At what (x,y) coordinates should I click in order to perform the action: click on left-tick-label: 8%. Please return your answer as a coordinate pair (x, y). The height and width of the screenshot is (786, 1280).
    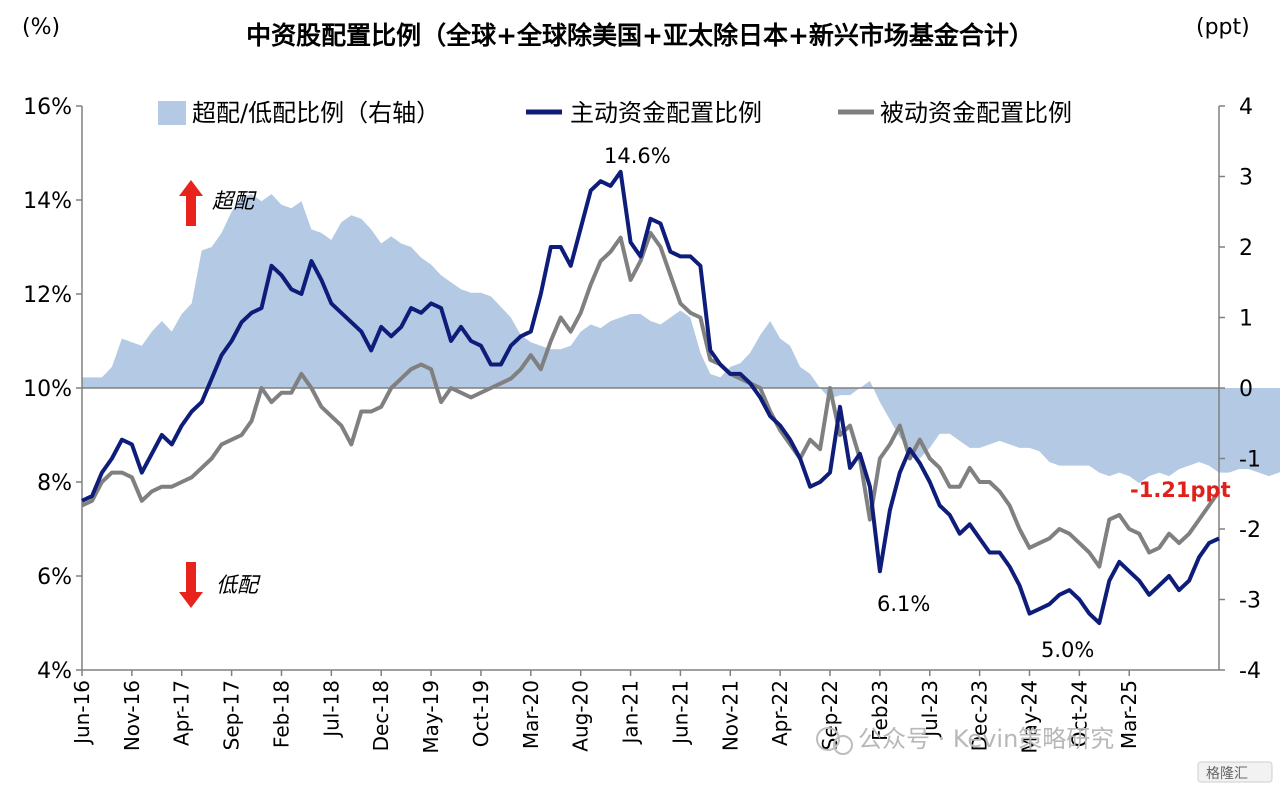
    Looking at the image, I should click on (54, 483).